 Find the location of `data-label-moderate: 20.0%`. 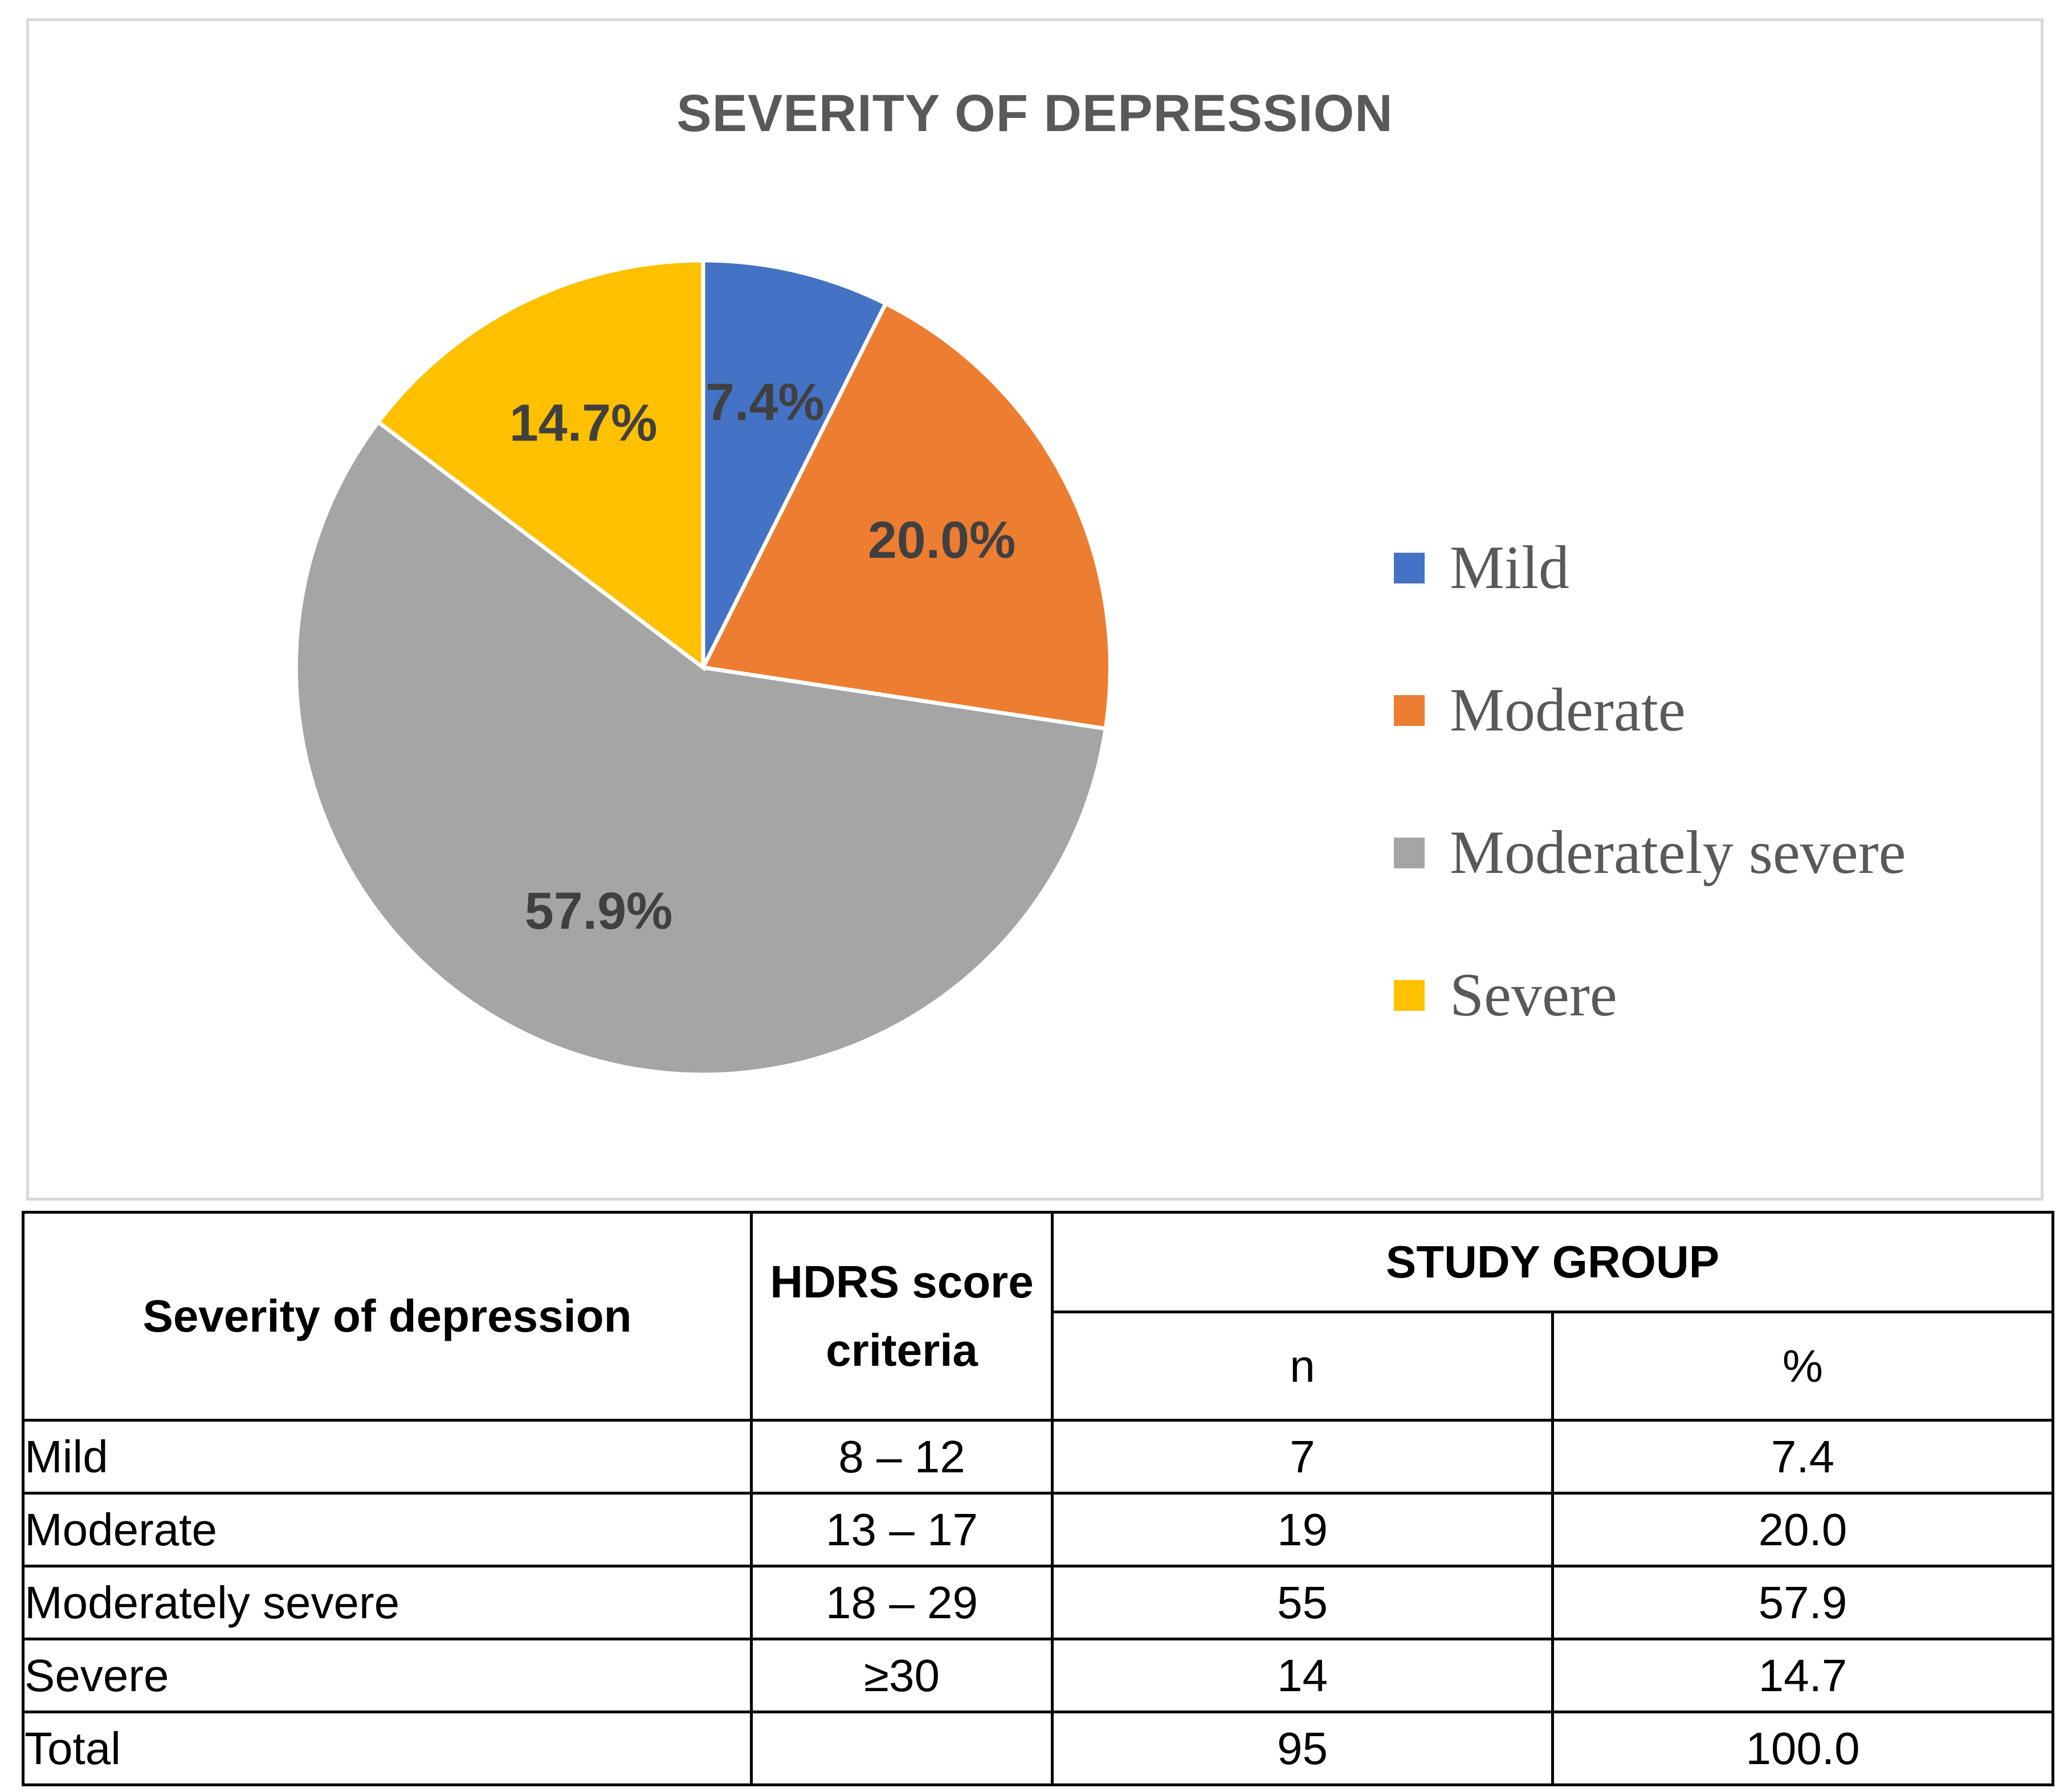

data-label-moderate: 20.0% is located at coordinates (942, 540).